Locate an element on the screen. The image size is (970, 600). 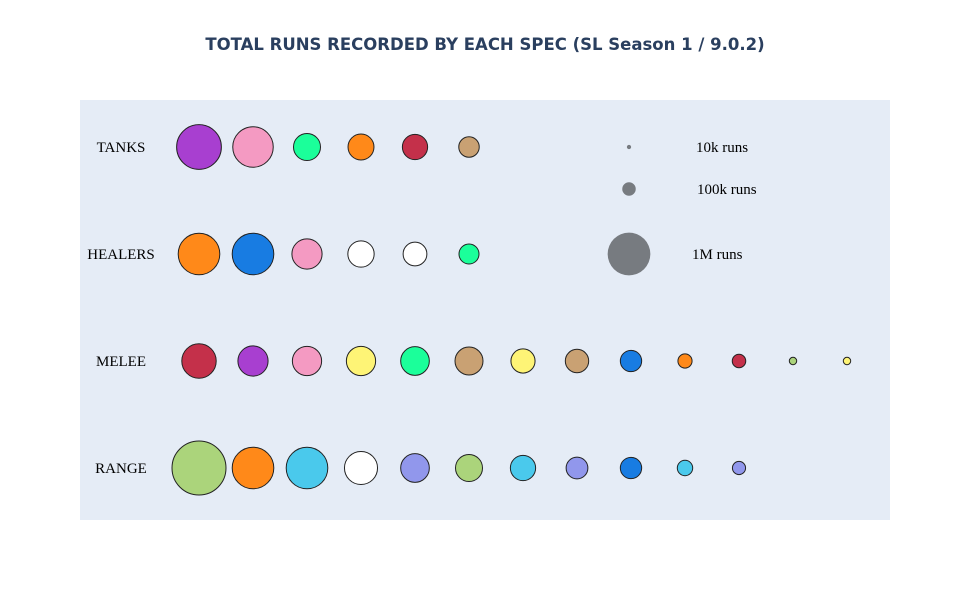
legend-label-3: 1M runs is located at coordinates (717, 255).